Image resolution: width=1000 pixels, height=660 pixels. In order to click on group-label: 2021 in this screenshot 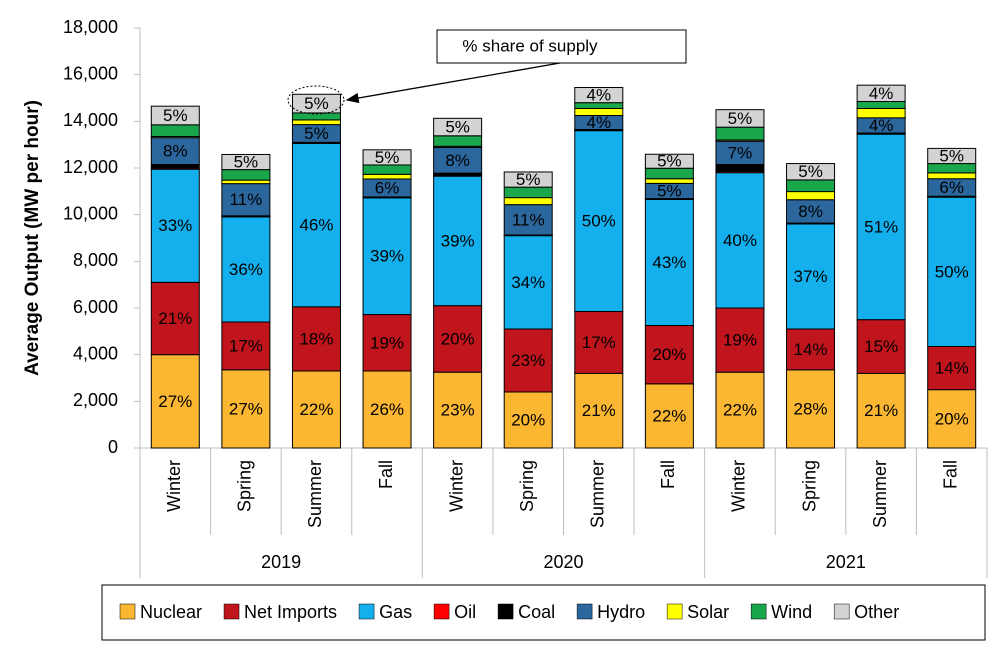, I will do `click(846, 562)`.